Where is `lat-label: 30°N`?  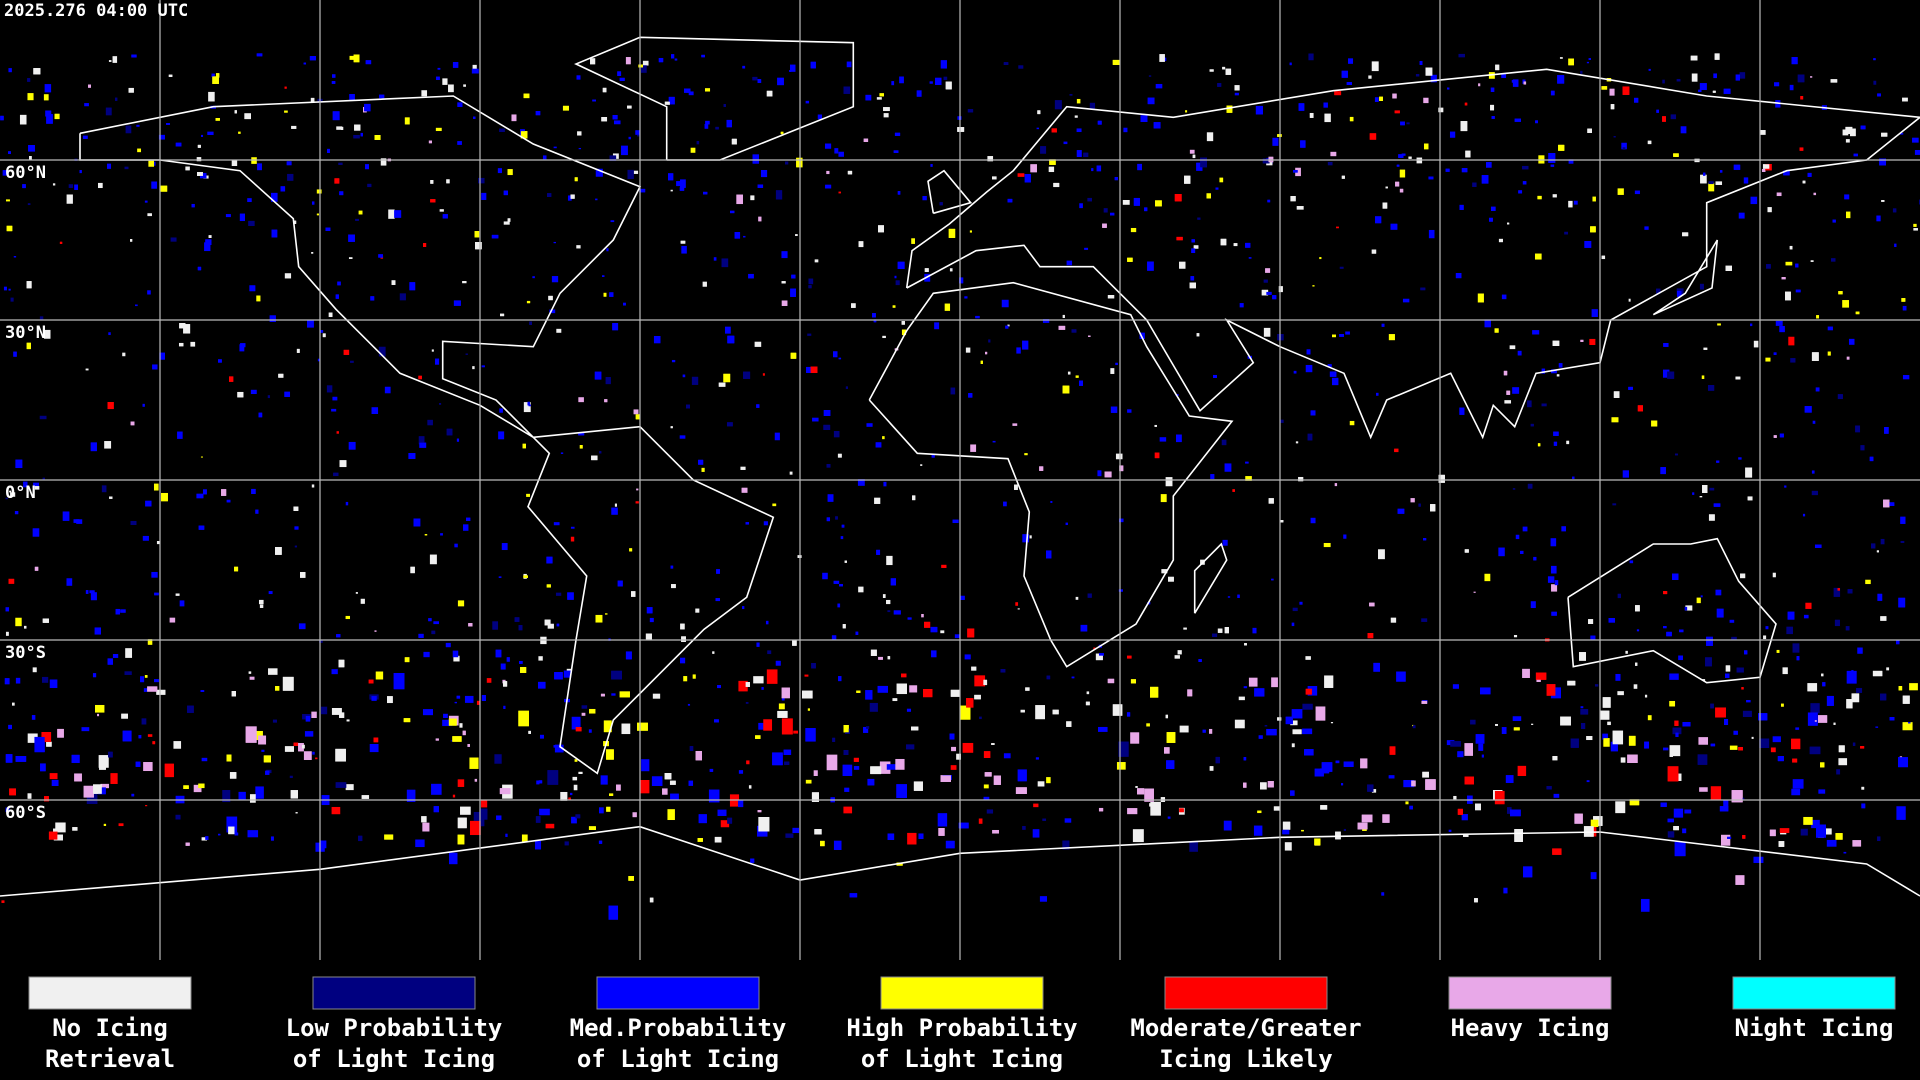
lat-label: 30°N is located at coordinates (25, 333).